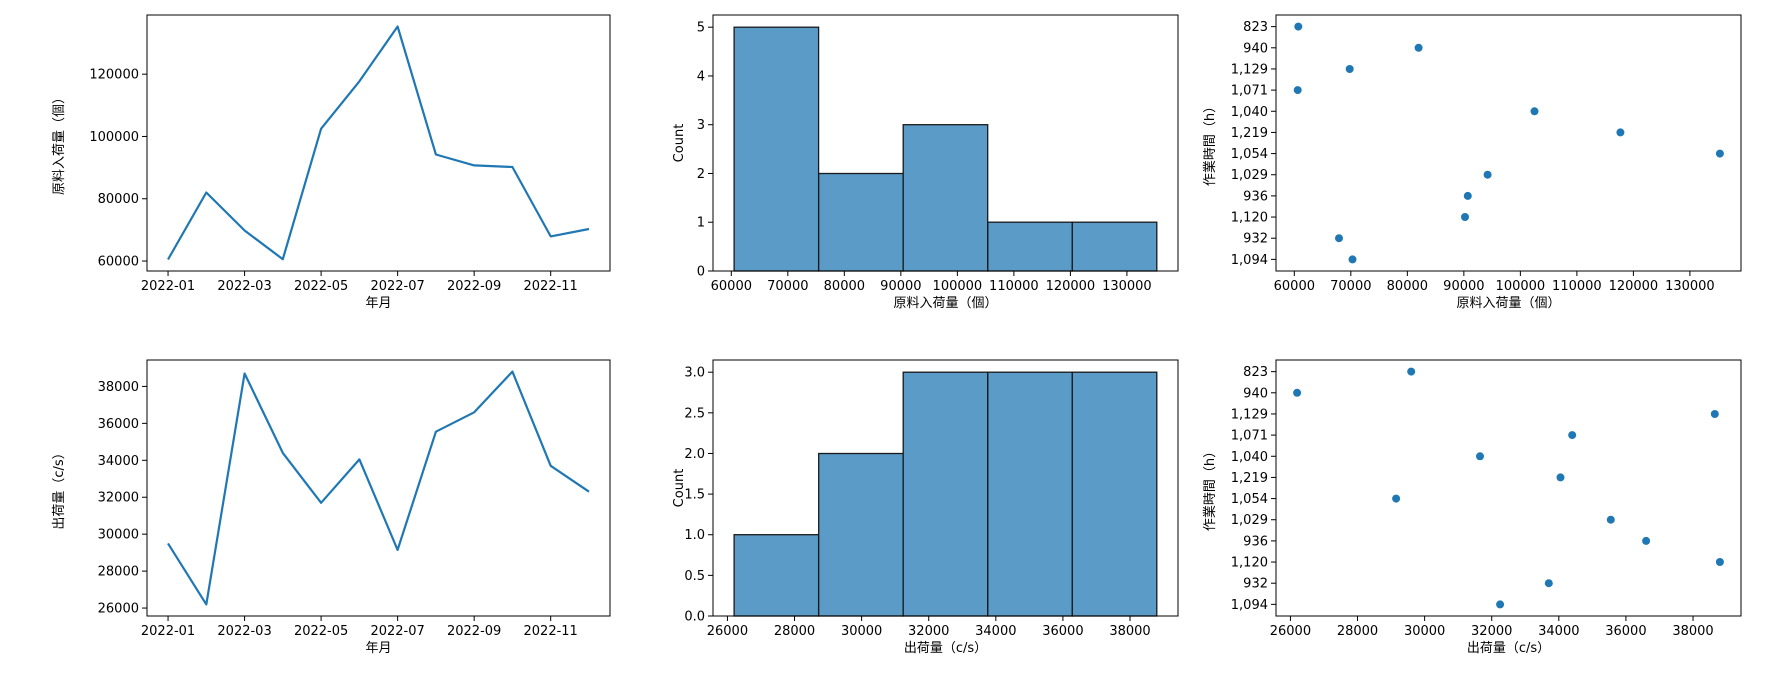 This screenshot has width=1771, height=695. Describe the element at coordinates (1255, 48) in the screenshot. I see `y-tick-label: 940` at that location.